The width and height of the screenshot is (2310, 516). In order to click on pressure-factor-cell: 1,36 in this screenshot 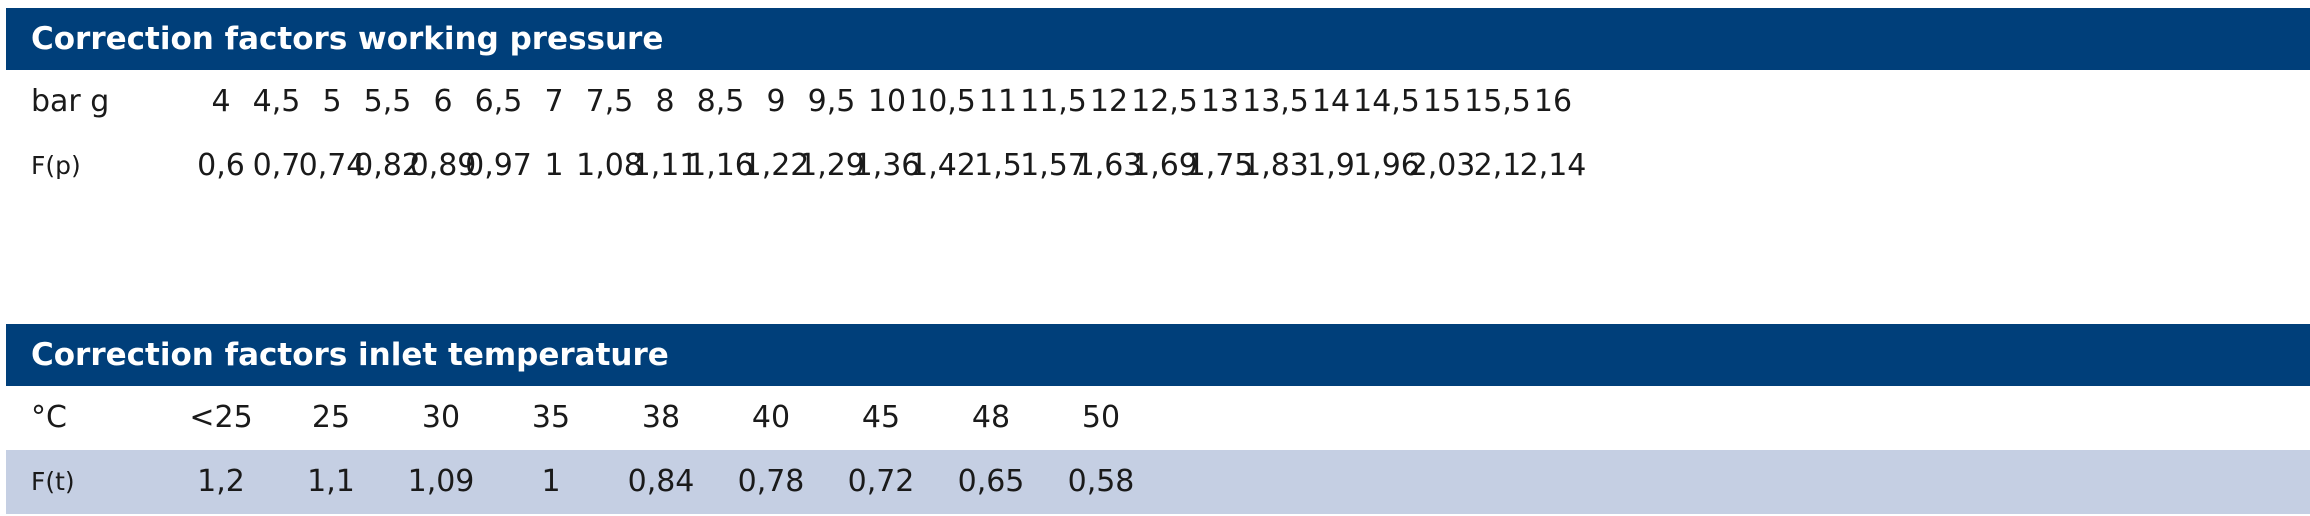, I will do `click(887, 165)`.